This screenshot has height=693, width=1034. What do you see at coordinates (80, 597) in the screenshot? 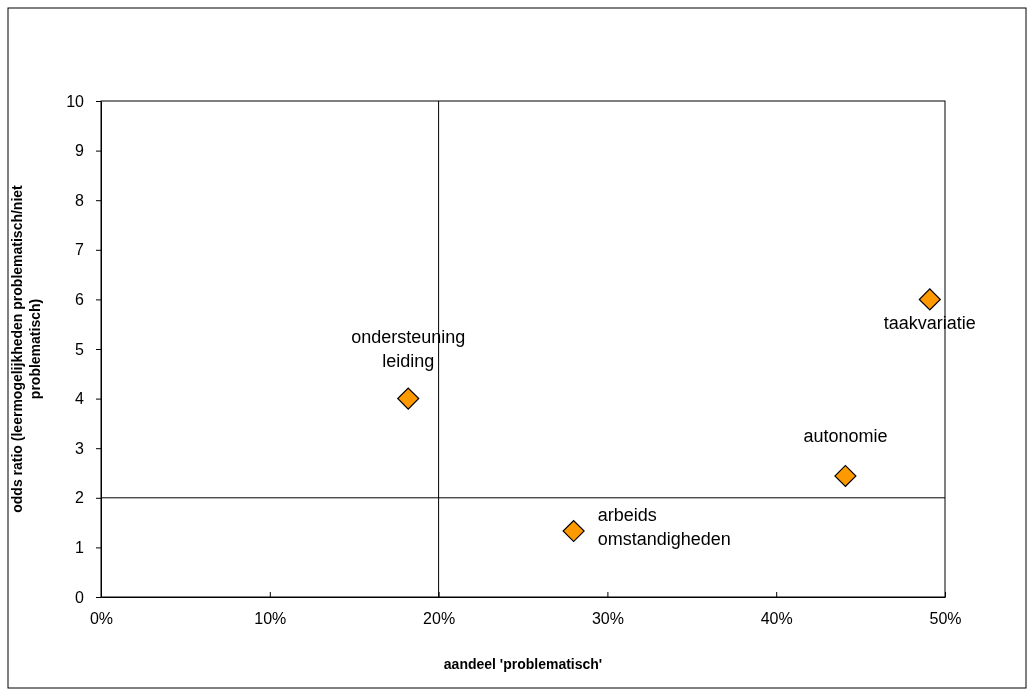
I see `y-tick-label: 0` at bounding box center [80, 597].